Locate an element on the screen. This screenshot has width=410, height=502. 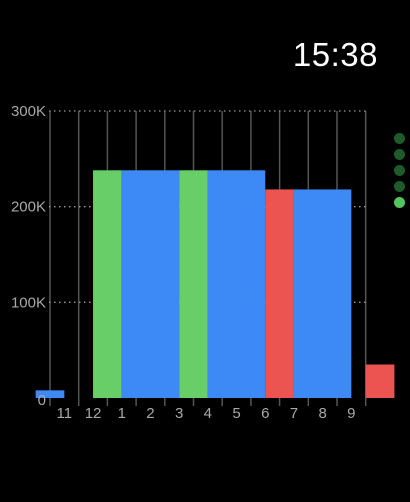
x-tick-label: 3 is located at coordinates (179, 413).